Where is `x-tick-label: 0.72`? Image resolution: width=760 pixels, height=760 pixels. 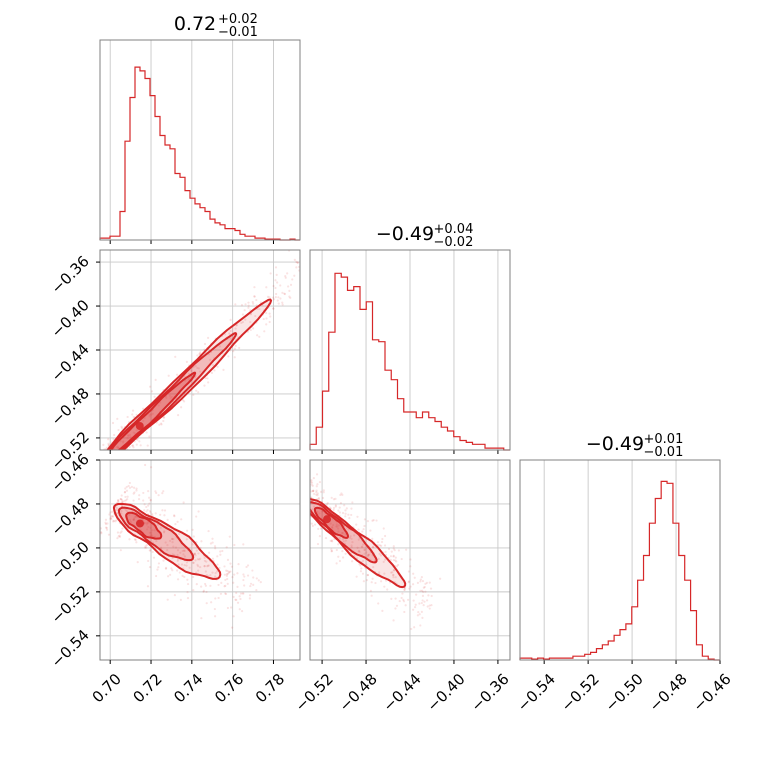
x-tick-label: 0.72 is located at coordinates (147, 688).